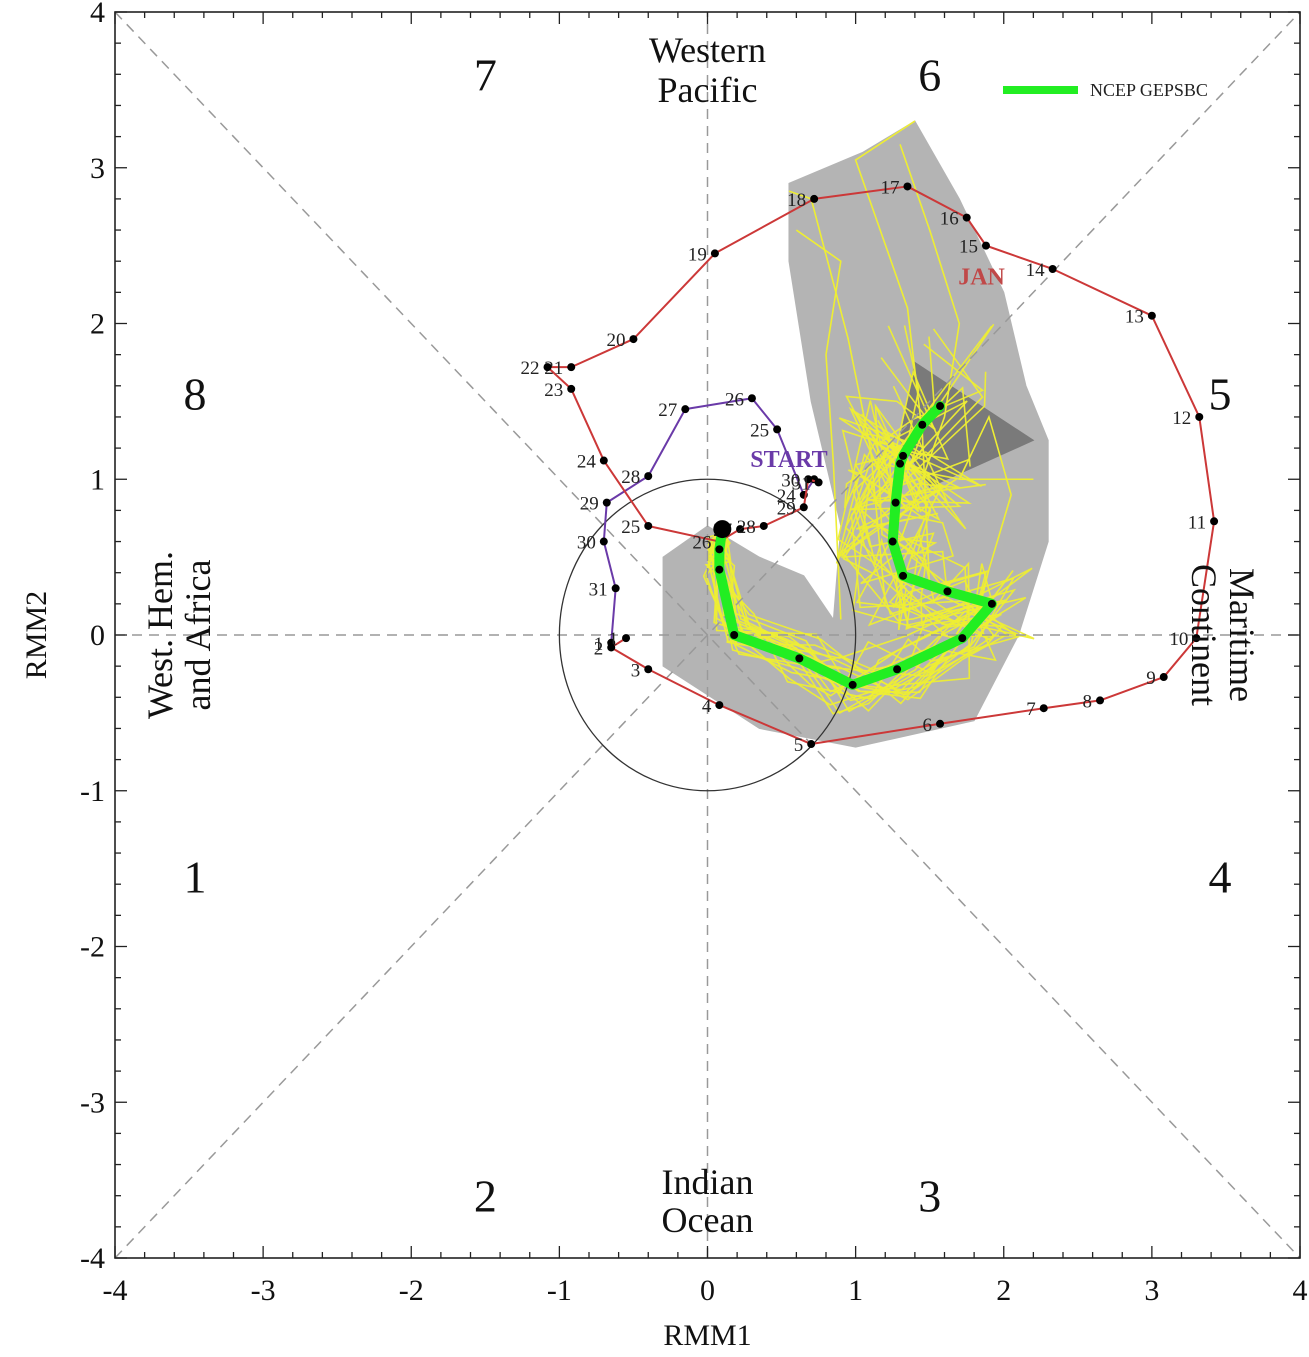 The height and width of the screenshot is (1357, 1309). Describe the element at coordinates (1036, 270) in the screenshot. I see `series-2-day-label-14: 14` at that location.